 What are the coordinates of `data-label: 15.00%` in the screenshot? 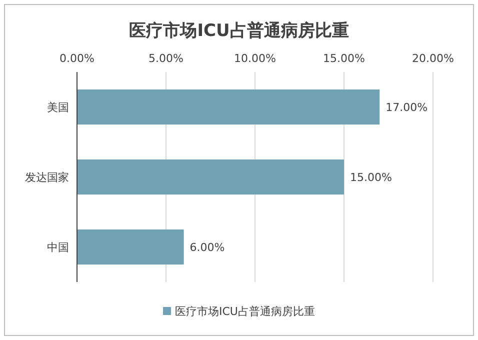 It's located at (371, 177).